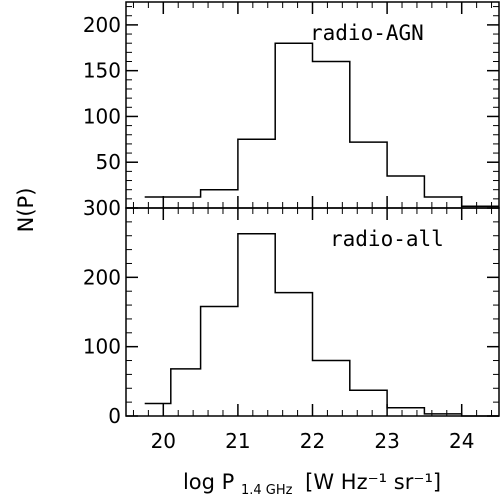  Describe the element at coordinates (102, 208) in the screenshot. I see `bottom-y-tick-label: 300` at that location.